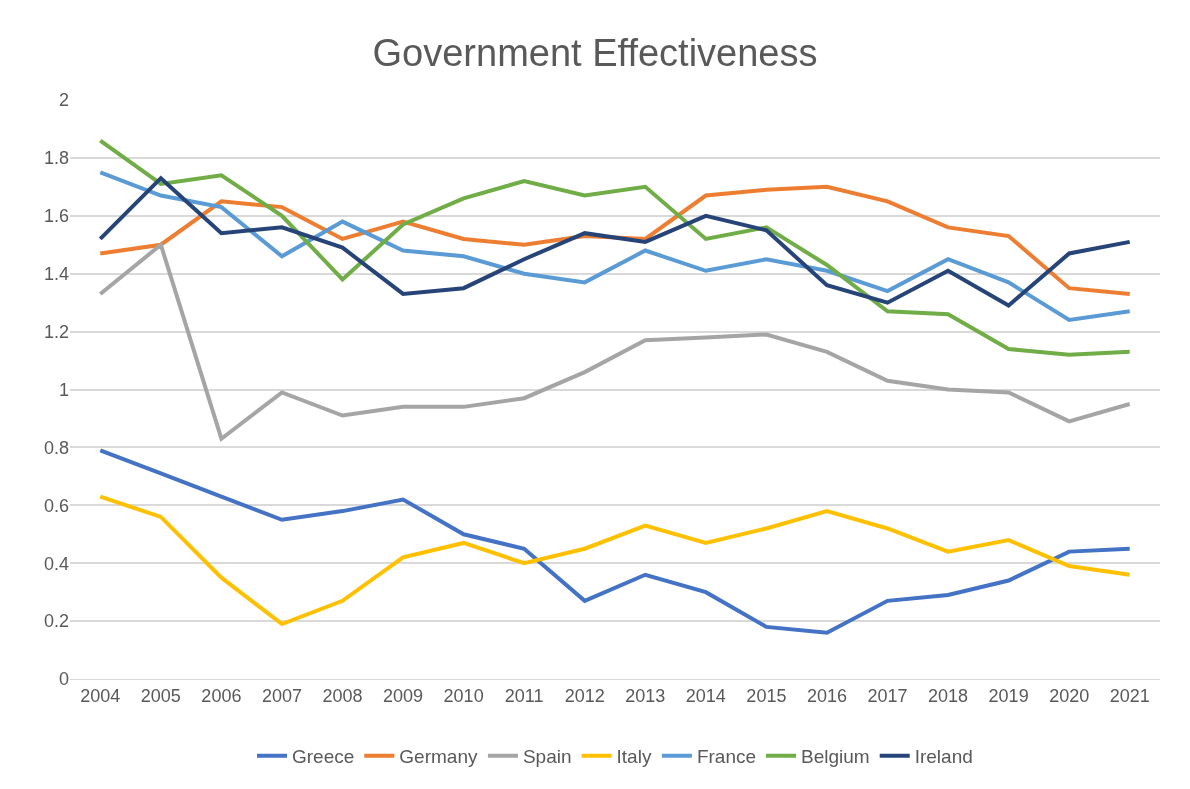 The width and height of the screenshot is (1190, 789). Describe the element at coordinates (595, 53) in the screenshot. I see `chart-title: Government Effectiveness` at that location.